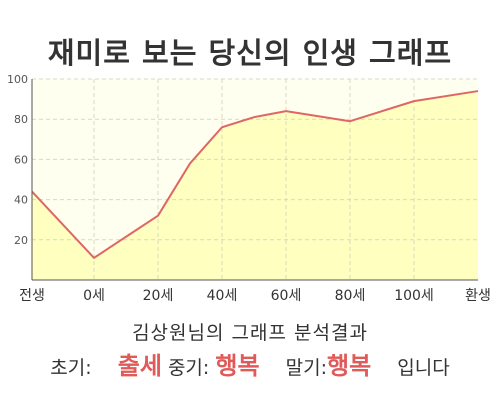 The width and height of the screenshot is (500, 400). Describe the element at coordinates (478, 296) in the screenshot. I see `x-tick-label: 환생` at that location.